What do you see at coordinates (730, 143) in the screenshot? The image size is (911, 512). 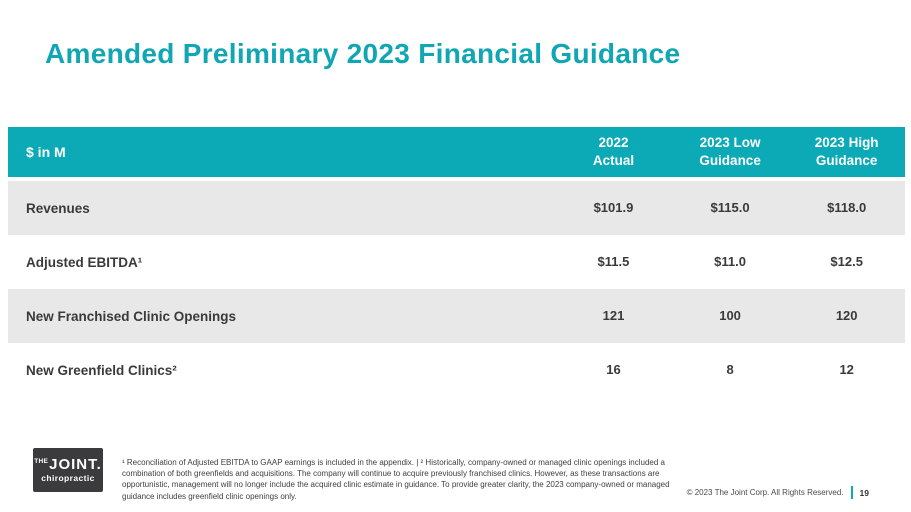 I see `header-col-line: 2023 Low` at bounding box center [730, 143].